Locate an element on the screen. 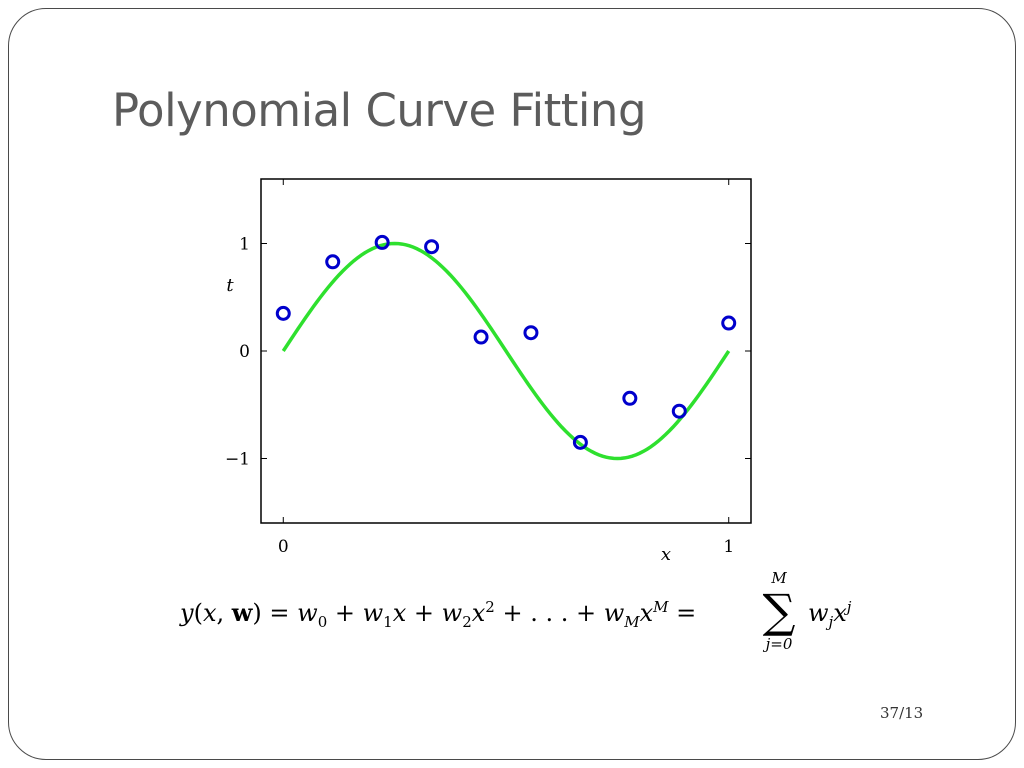 Image resolution: width=1024 pixels, height=768 pixels. sum-lower-limit: j=0 is located at coordinates (779, 644).